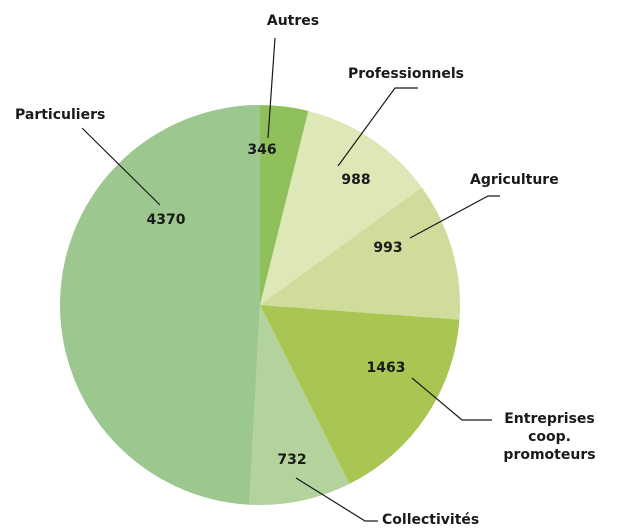 This screenshot has width=620, height=530. What do you see at coordinates (549, 437) in the screenshot?
I see `category-label: Entreprises coop. promoteurs` at bounding box center [549, 437].